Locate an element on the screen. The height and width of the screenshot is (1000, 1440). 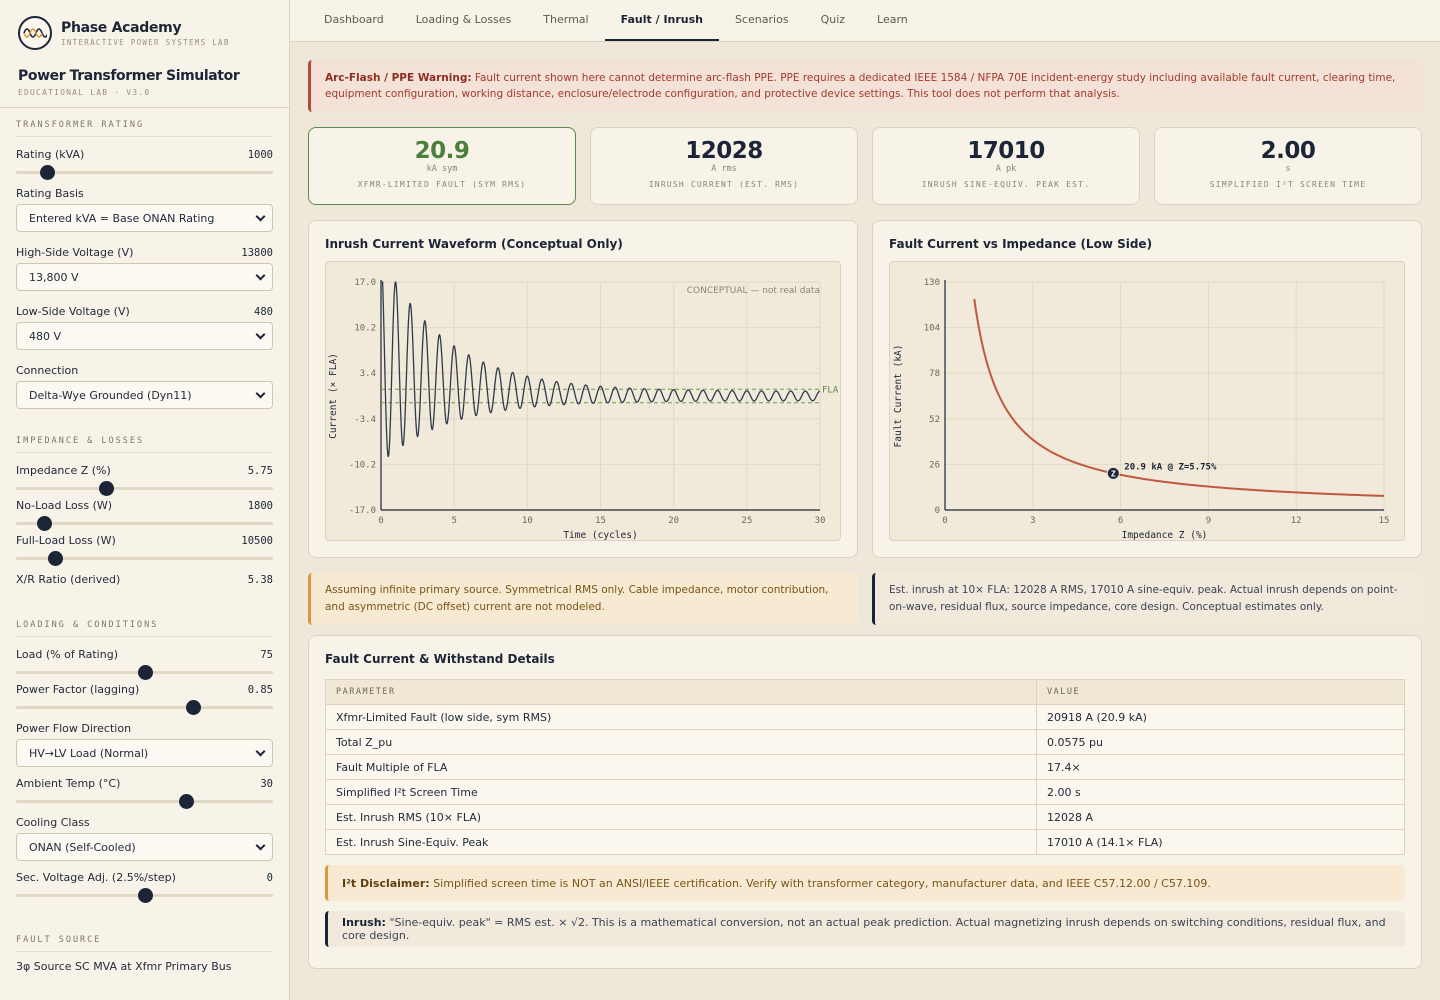
y-tick-label: -17.0 is located at coordinates (362, 511).